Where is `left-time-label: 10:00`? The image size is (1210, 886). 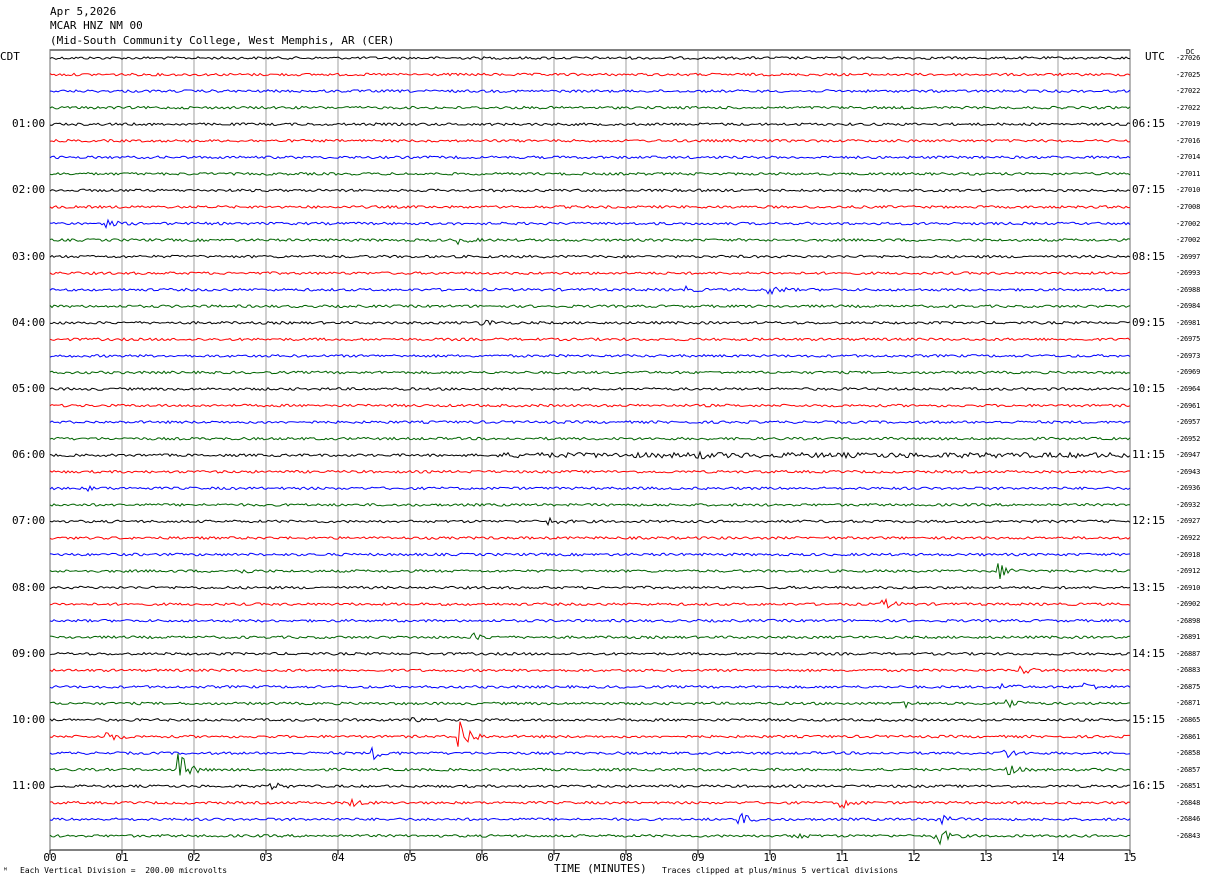
left-time-label: 10:00 is located at coordinates (29, 719).